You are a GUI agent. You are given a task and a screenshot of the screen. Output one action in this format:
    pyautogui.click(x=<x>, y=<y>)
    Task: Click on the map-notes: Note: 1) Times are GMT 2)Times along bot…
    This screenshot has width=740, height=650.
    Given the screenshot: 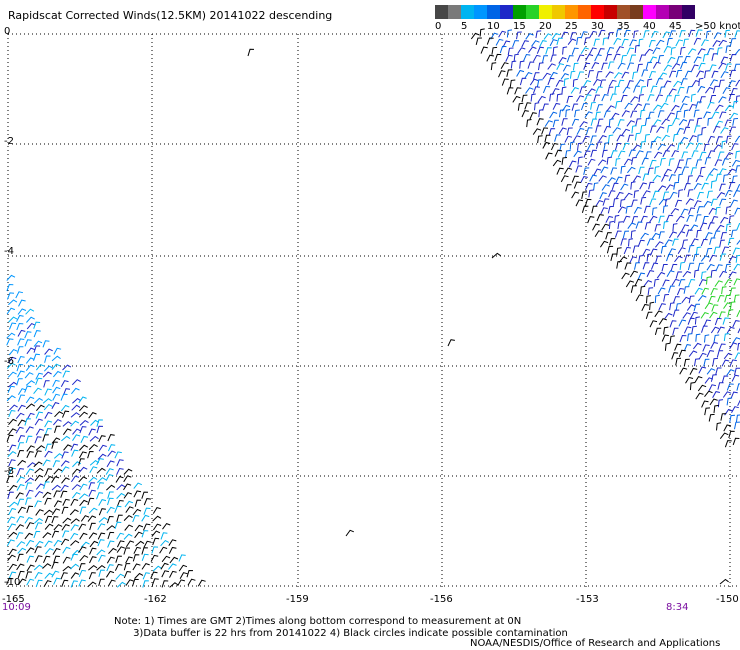 What is the action you would take?
    pyautogui.click(x=341, y=628)
    